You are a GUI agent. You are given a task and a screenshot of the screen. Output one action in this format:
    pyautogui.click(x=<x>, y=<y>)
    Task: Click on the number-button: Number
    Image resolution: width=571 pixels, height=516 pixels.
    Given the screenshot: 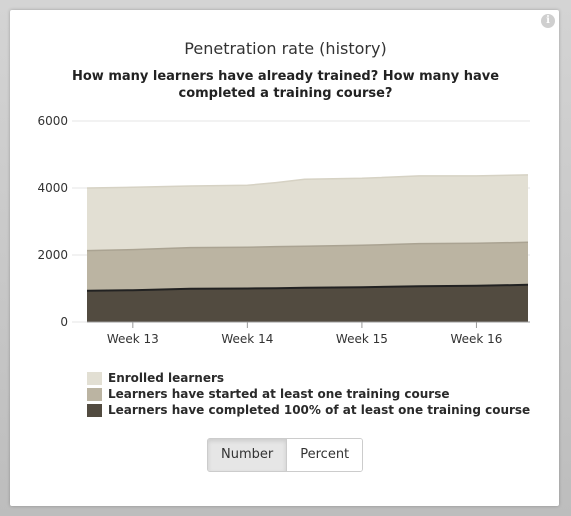 What is the action you would take?
    pyautogui.click(x=248, y=455)
    